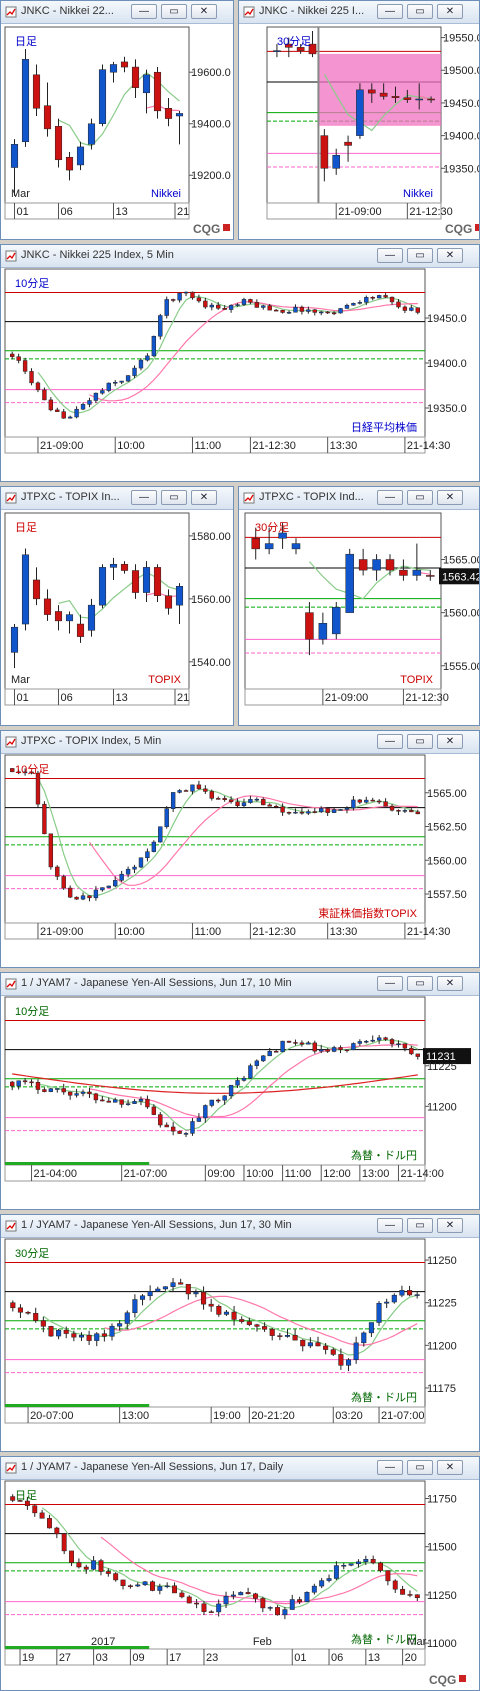  Describe the element at coordinates (359, 498) in the screenshot. I see `title-bar: JTPXC - TOPIX Ind... — ▭ ✕` at that location.